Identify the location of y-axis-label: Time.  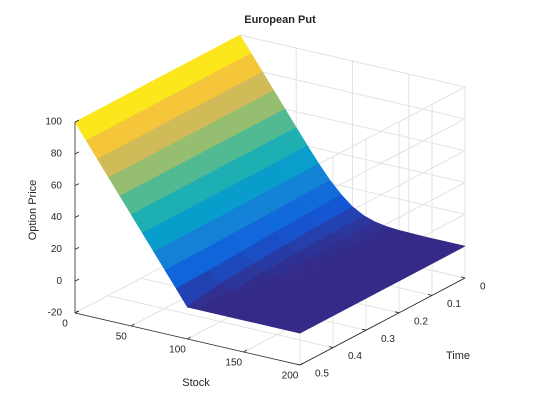
(458, 356).